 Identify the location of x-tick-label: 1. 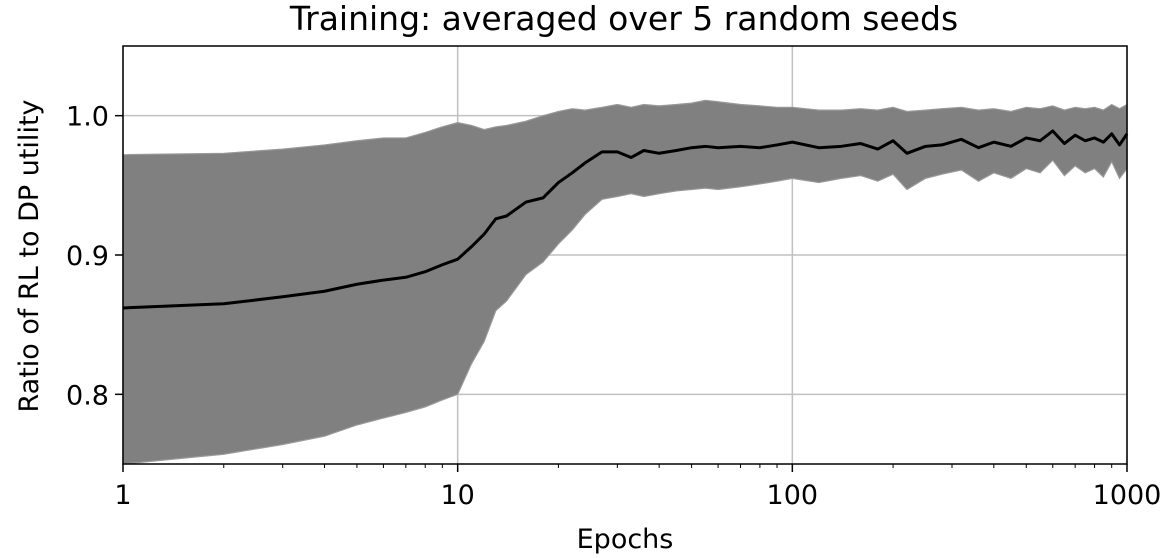
(122, 495).